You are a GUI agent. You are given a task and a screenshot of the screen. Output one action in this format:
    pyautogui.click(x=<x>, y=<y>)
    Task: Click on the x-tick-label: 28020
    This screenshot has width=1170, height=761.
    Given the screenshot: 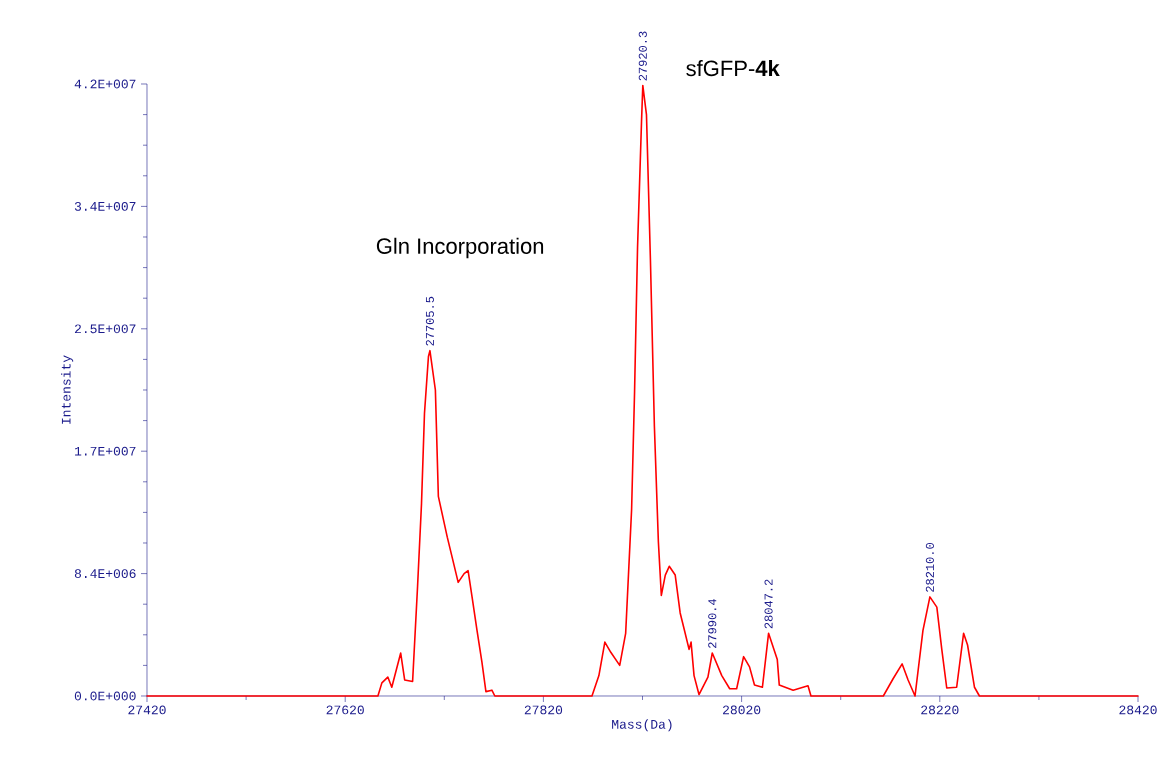 What is the action you would take?
    pyautogui.click(x=742, y=710)
    